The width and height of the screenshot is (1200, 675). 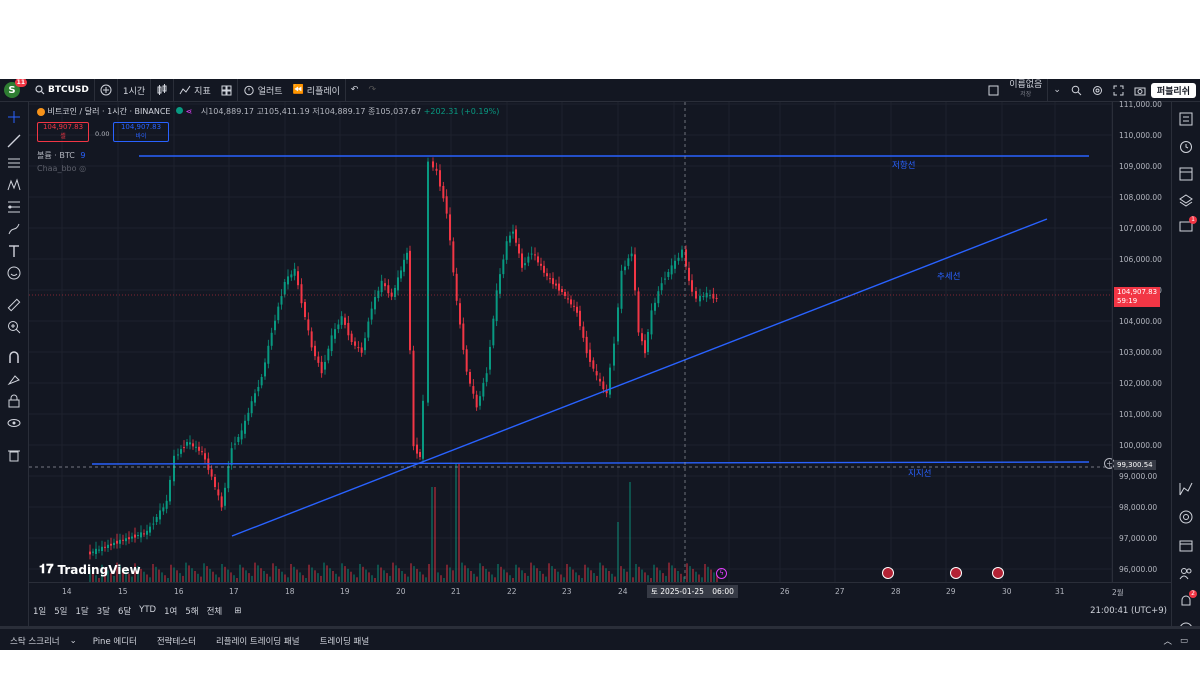 I want to click on bottom-tab: 리플레이 트레이딩 패널, so click(x=257, y=642).